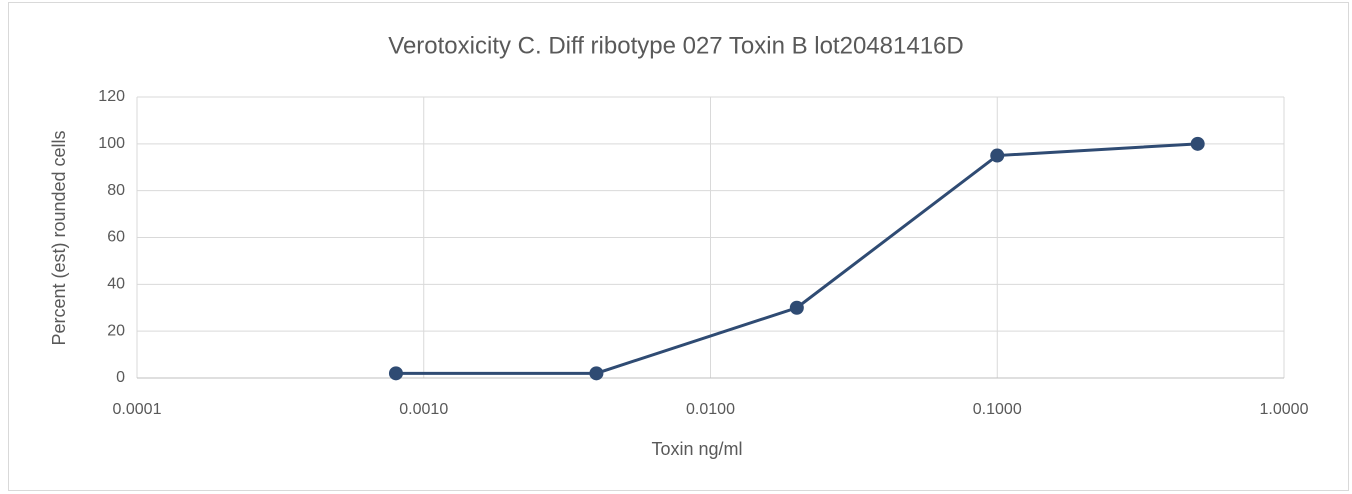 The height and width of the screenshot is (494, 1352). Describe the element at coordinates (997, 409) in the screenshot. I see `x-tick-label: 0.1000` at that location.